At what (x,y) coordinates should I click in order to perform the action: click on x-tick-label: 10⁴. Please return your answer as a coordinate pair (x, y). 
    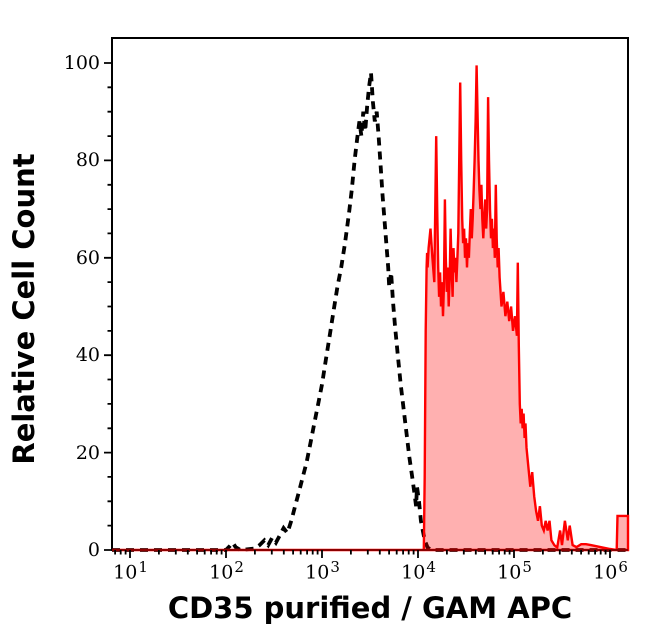
    Looking at the image, I should click on (418, 571).